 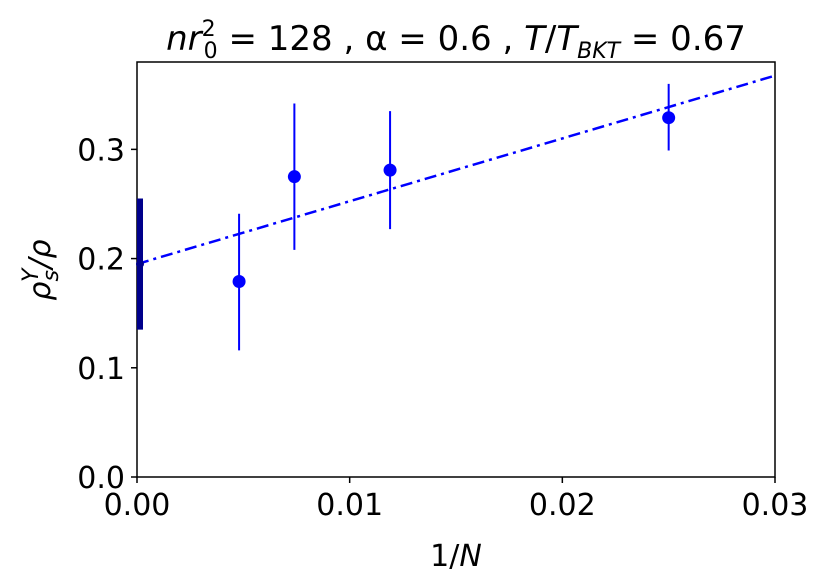 What do you see at coordinates (209, 29) in the screenshot?
I see `title-sup: 2` at bounding box center [209, 29].